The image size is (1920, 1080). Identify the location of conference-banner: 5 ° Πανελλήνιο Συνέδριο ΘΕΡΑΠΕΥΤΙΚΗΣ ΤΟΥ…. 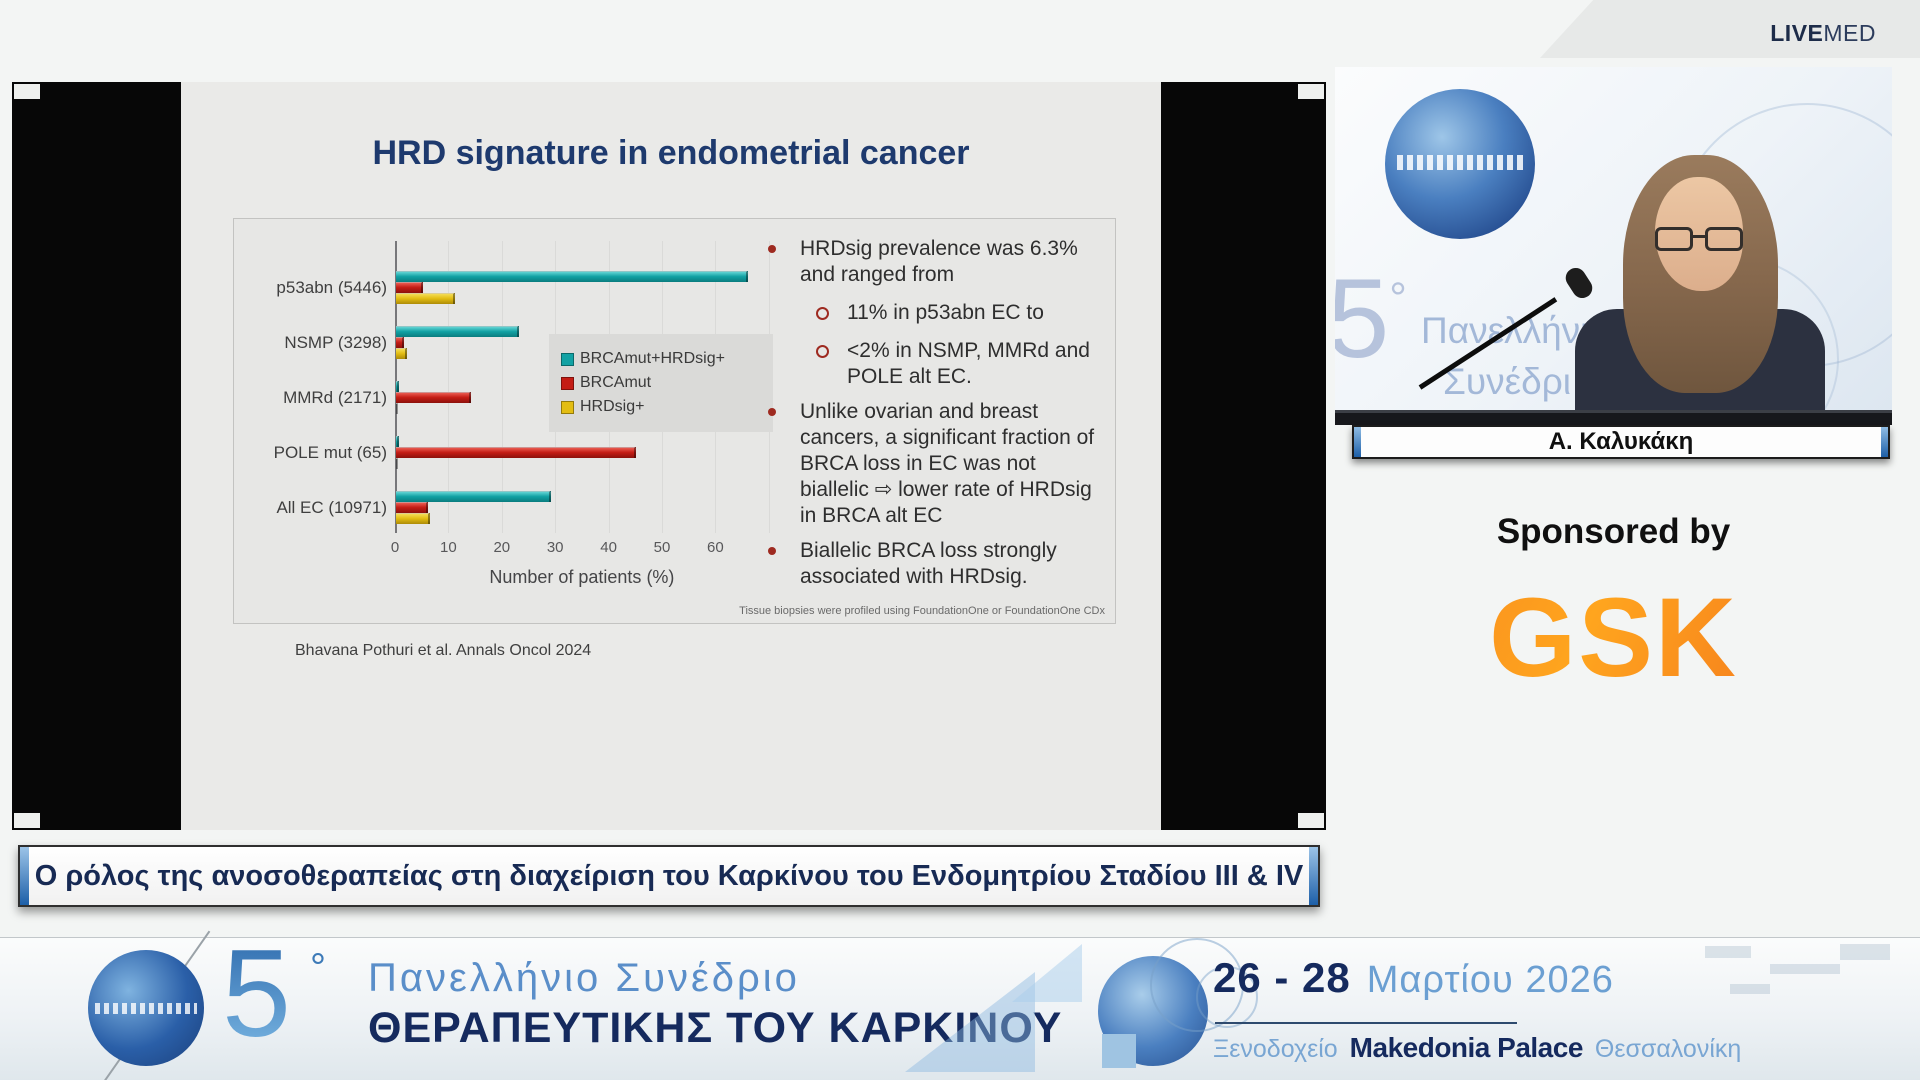
(960, 1005).